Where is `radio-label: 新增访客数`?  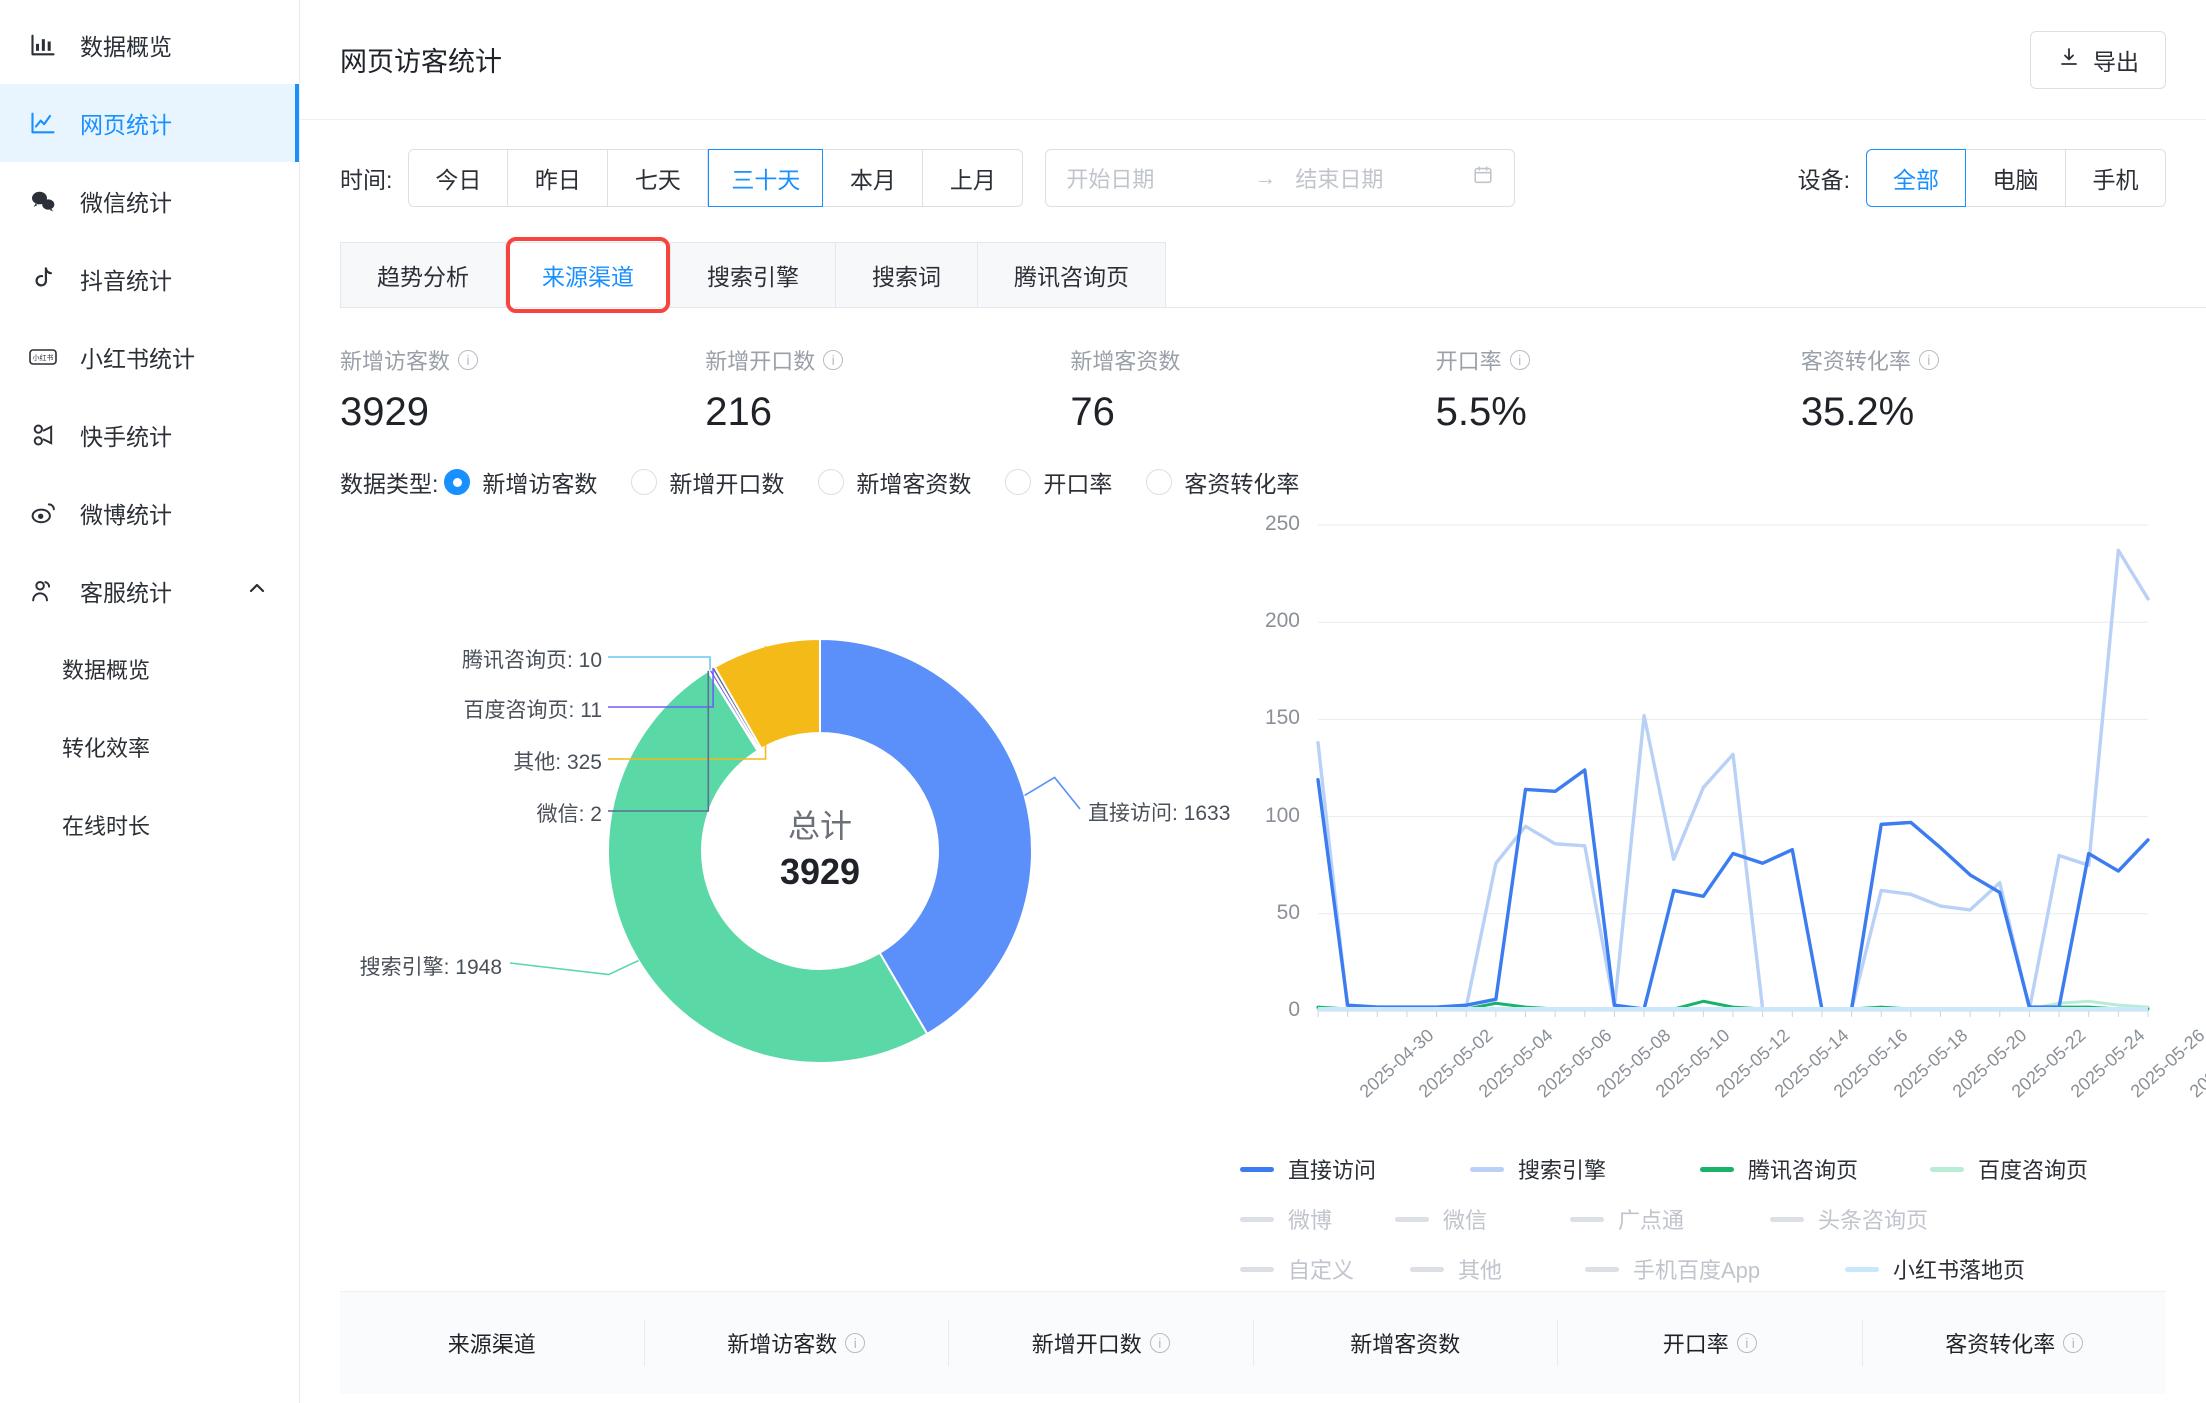 radio-label: 新增访客数 is located at coordinates (540, 484).